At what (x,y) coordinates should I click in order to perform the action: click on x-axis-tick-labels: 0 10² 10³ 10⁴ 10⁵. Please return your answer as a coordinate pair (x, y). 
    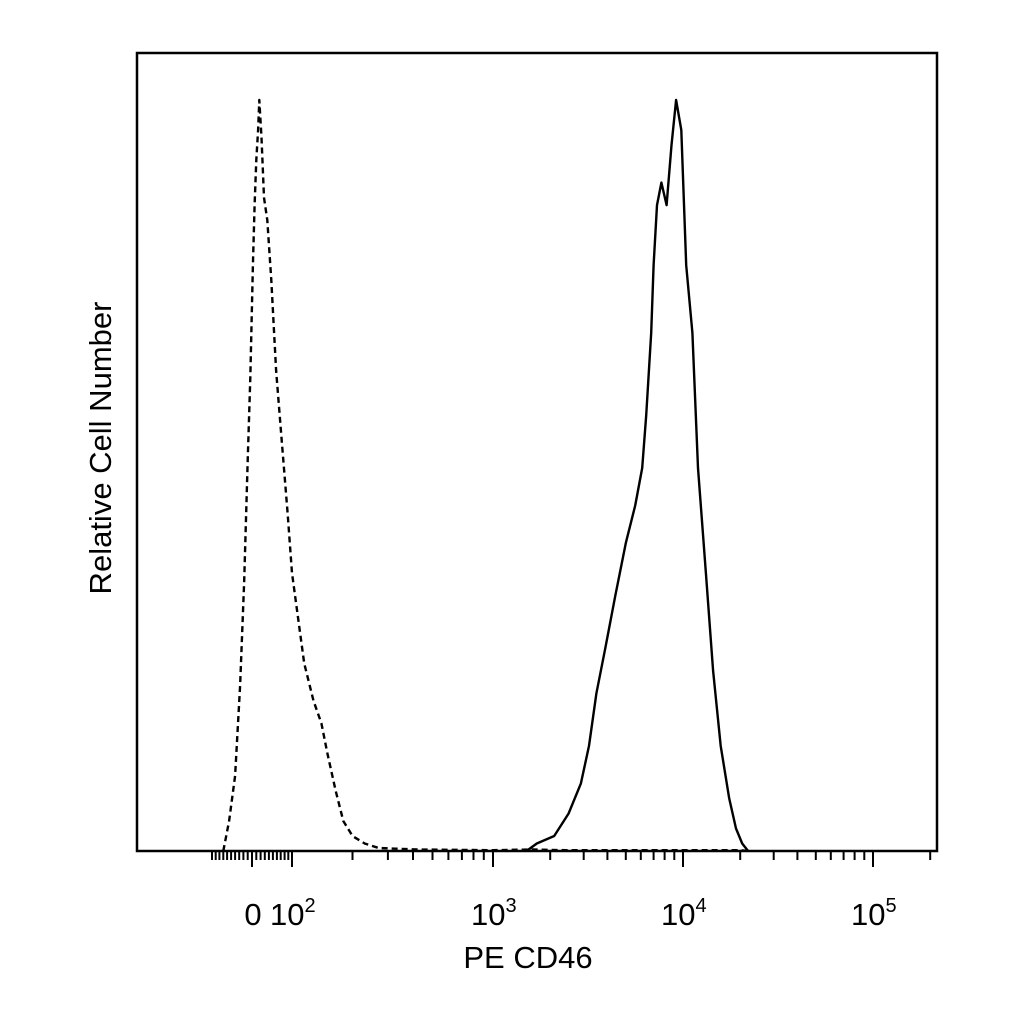
    Looking at the image, I should click on (570, 913).